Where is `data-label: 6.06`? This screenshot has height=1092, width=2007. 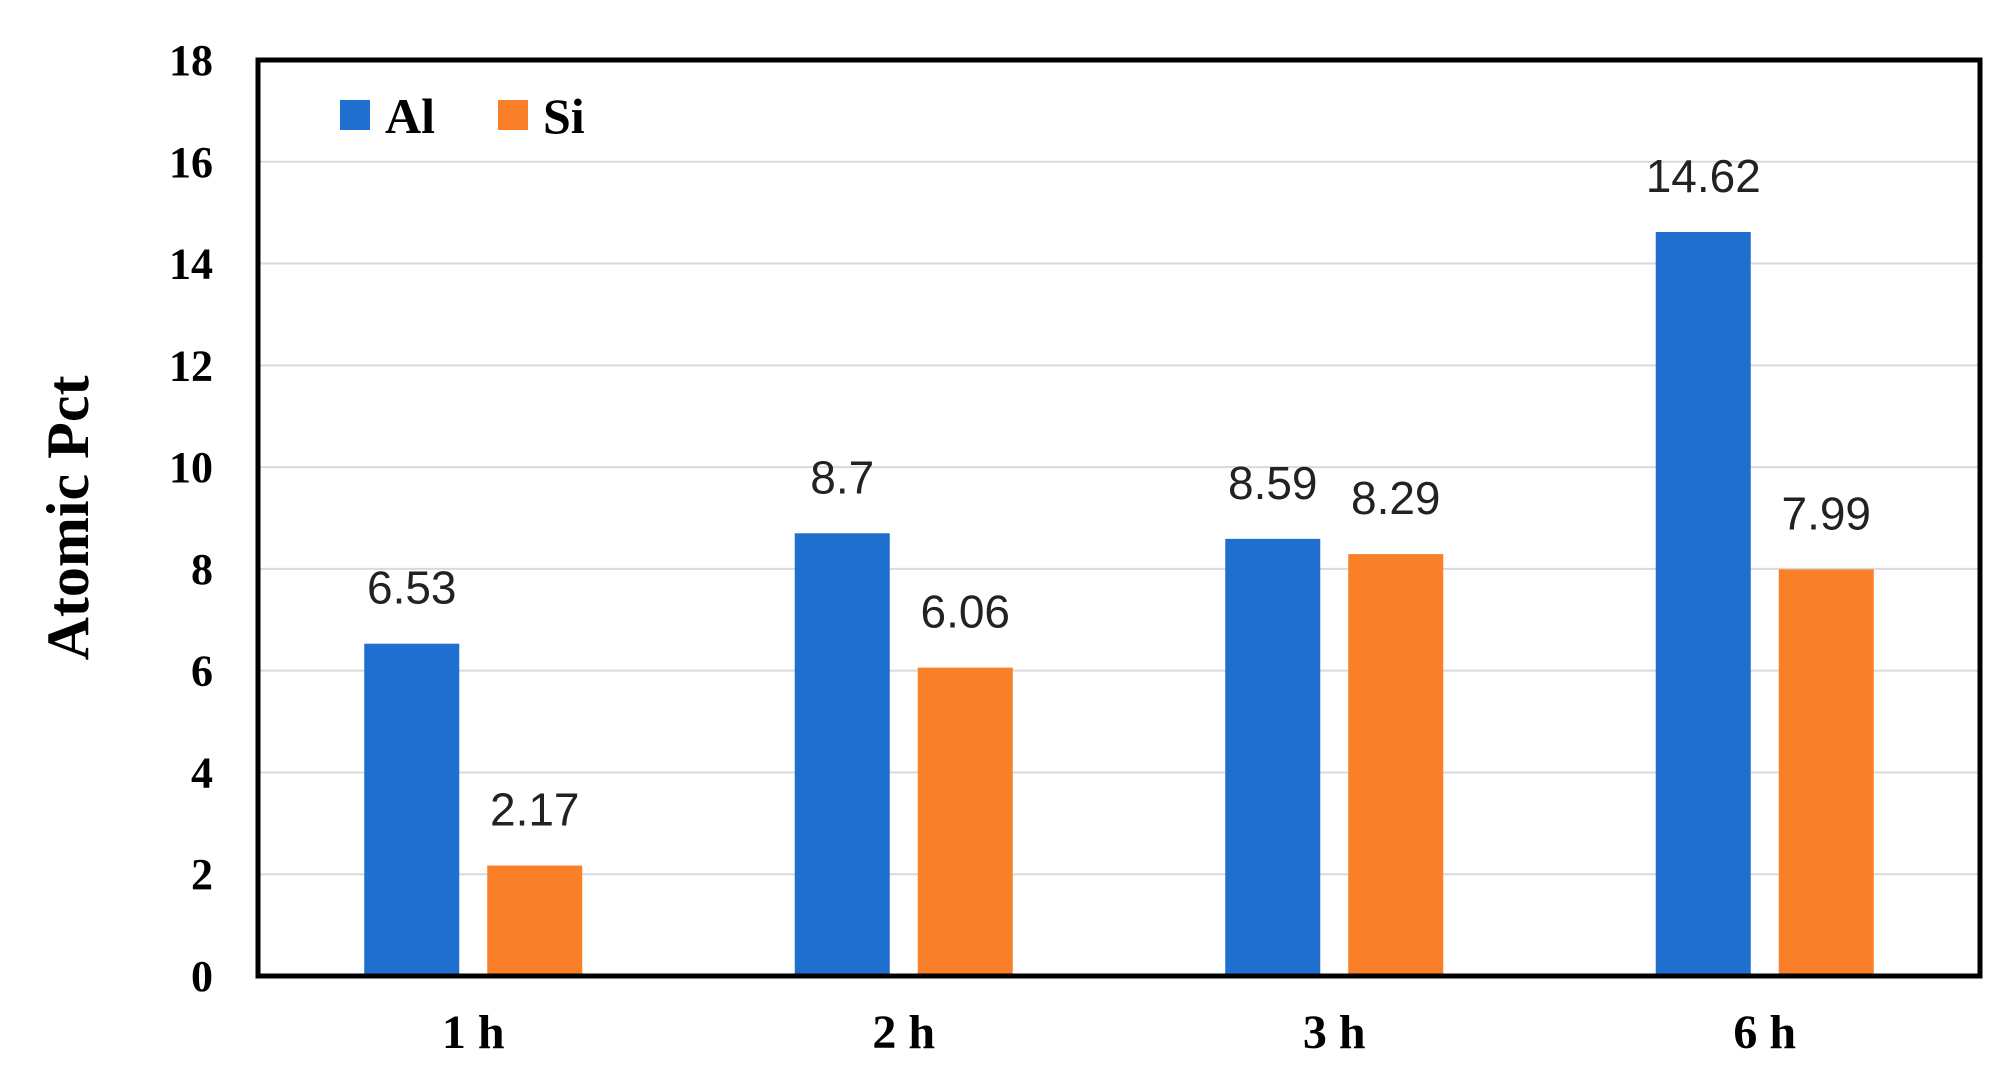
data-label: 6.06 is located at coordinates (965, 612).